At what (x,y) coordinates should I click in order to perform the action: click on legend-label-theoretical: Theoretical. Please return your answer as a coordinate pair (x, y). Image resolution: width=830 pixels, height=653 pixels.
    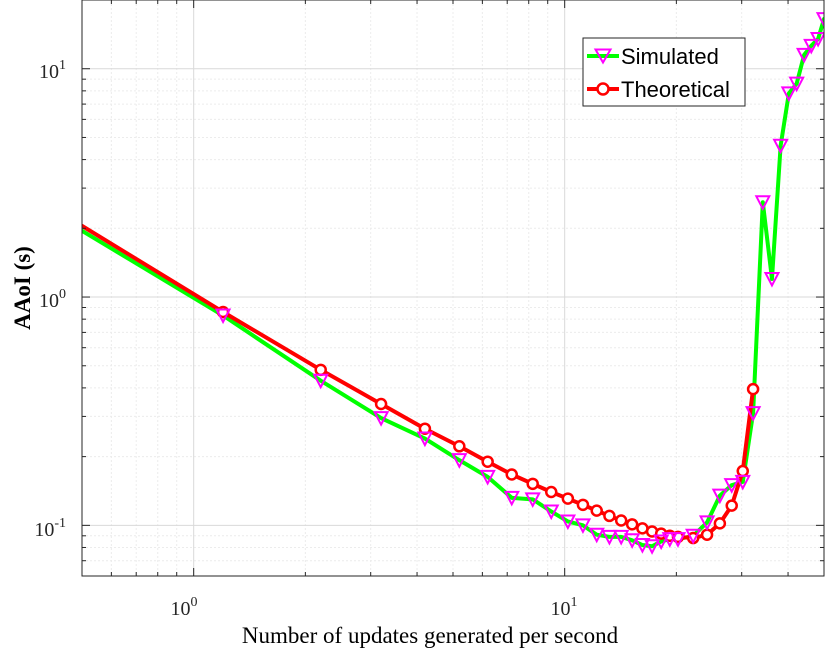
    Looking at the image, I should click on (675, 89).